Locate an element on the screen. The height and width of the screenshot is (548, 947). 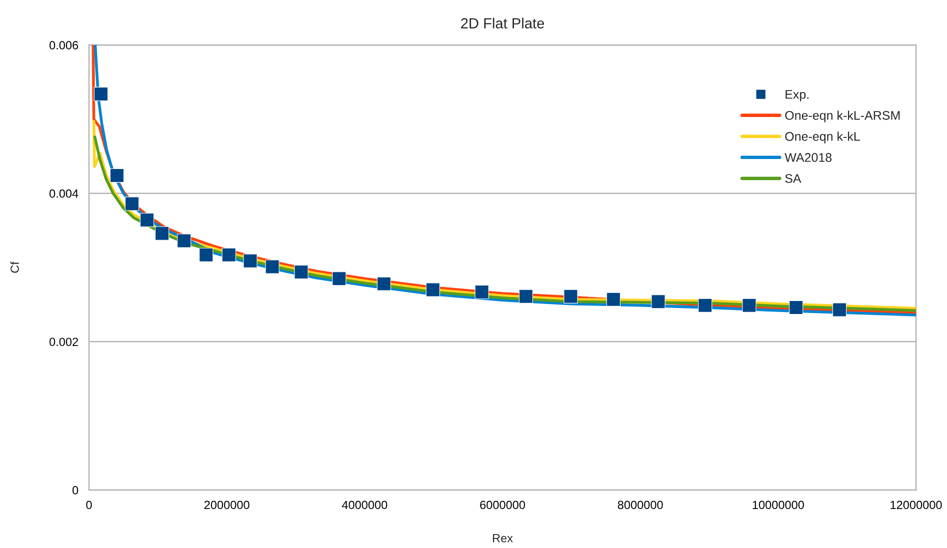
x-tick-label: 10000000 is located at coordinates (778, 505).